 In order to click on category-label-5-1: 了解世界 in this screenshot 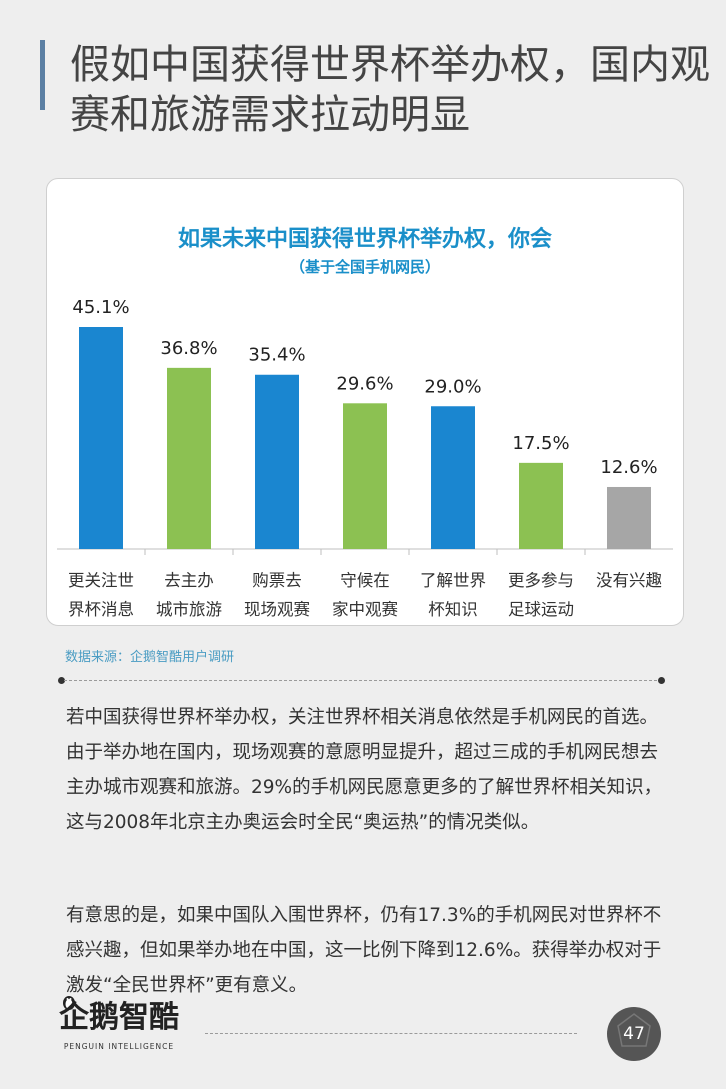, I will do `click(453, 580)`.